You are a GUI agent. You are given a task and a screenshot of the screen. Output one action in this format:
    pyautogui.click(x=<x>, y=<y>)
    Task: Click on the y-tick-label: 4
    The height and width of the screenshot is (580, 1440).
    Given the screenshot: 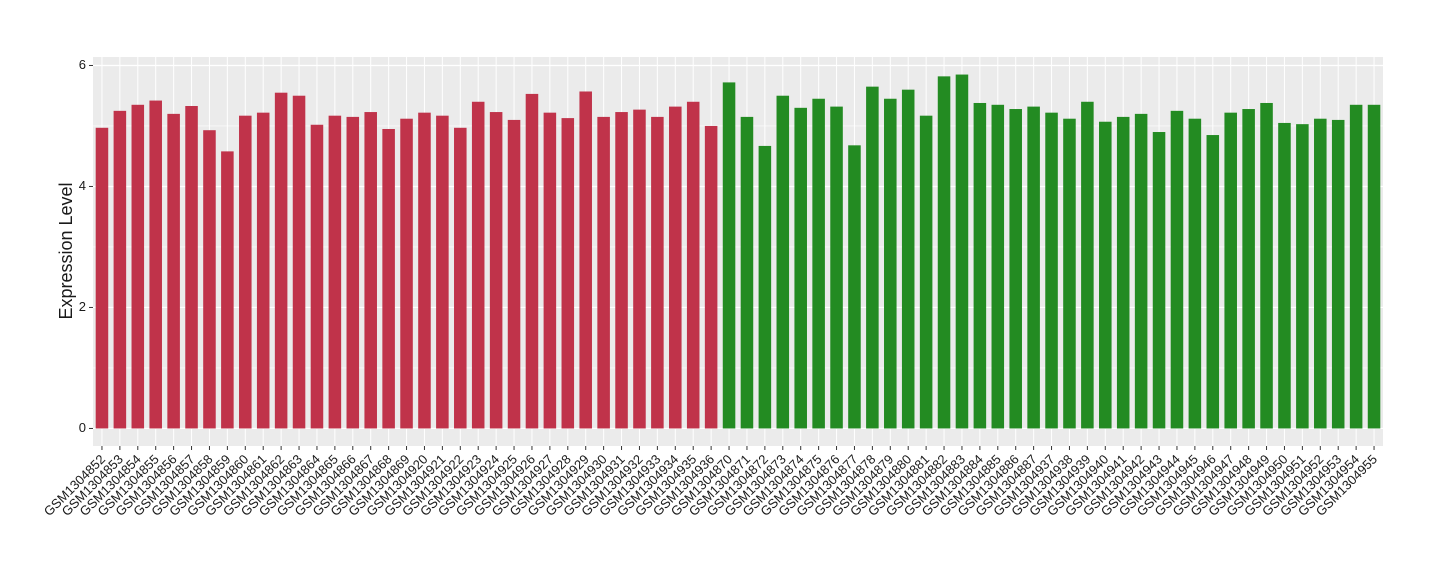 What is the action you would take?
    pyautogui.click(x=82, y=185)
    